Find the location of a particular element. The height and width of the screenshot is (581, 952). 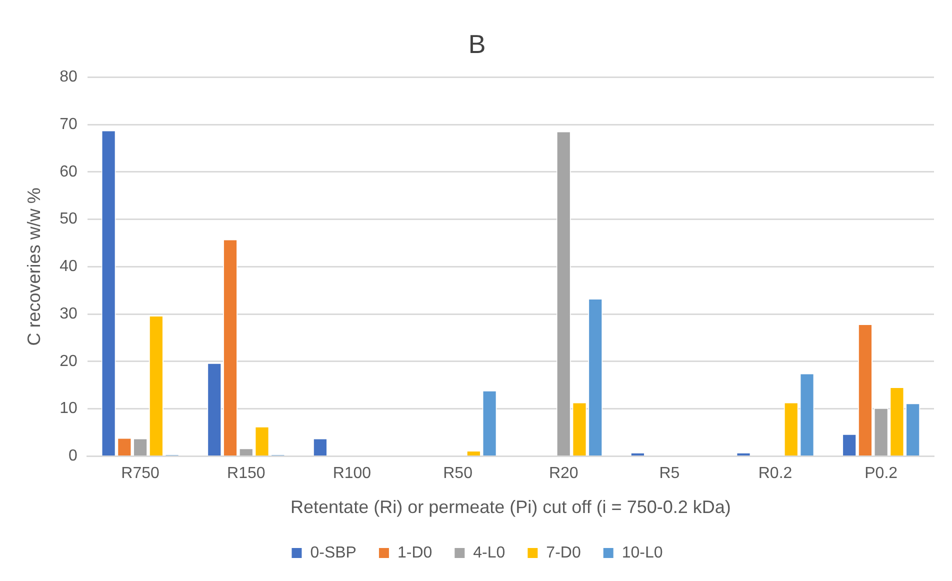

x-tick-label: R150 is located at coordinates (246, 473).